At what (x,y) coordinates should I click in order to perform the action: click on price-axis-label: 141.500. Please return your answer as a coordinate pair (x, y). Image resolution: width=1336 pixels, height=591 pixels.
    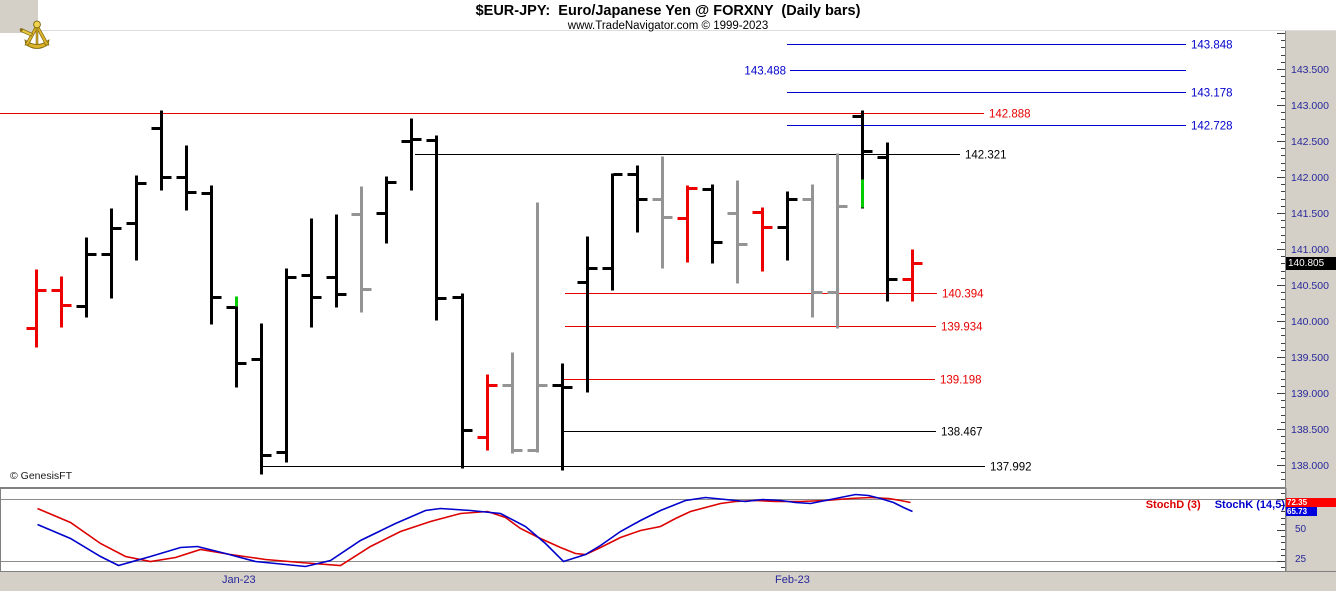
    Looking at the image, I should click on (1310, 214).